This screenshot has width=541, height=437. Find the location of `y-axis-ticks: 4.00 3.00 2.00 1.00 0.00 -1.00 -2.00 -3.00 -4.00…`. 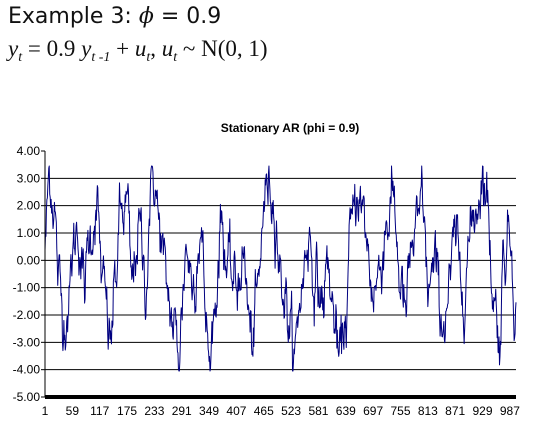

y-axis-ticks: 4.00 3.00 2.00 1.00 0.00 -1.00 -2.00 -3.00 -4.00… is located at coordinates (29, 274).